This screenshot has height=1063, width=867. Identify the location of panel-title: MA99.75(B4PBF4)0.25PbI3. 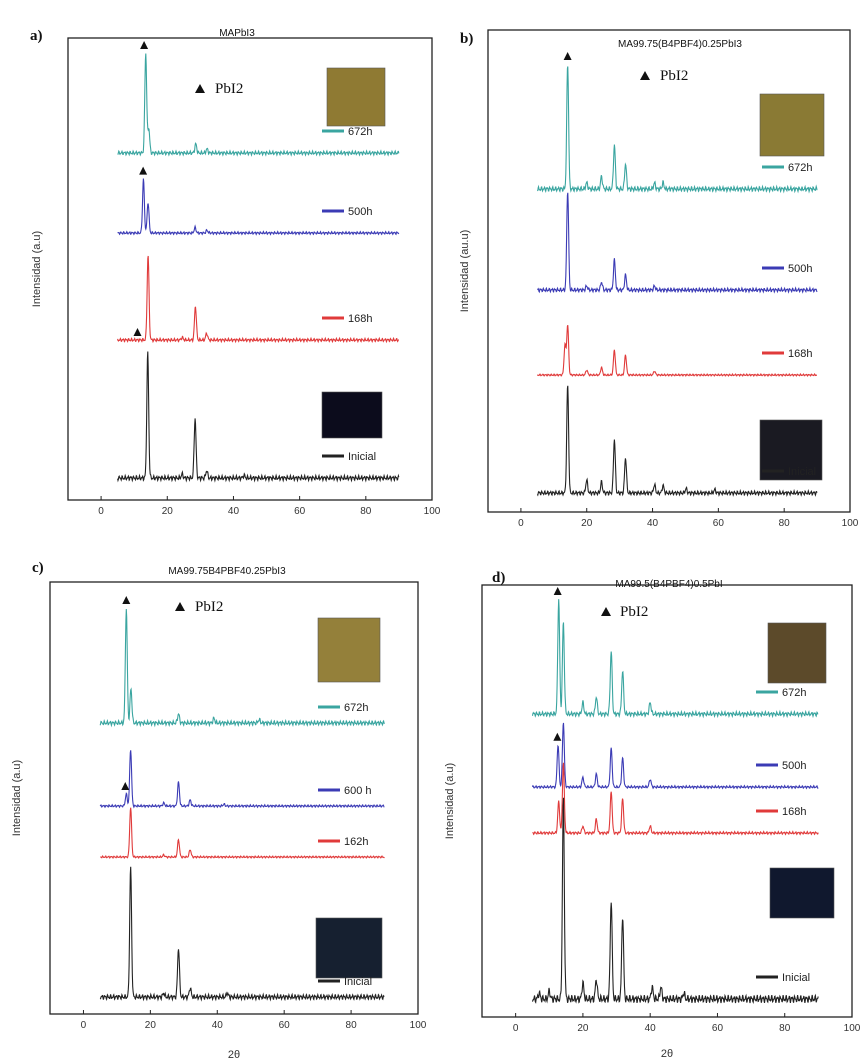
(680, 44).